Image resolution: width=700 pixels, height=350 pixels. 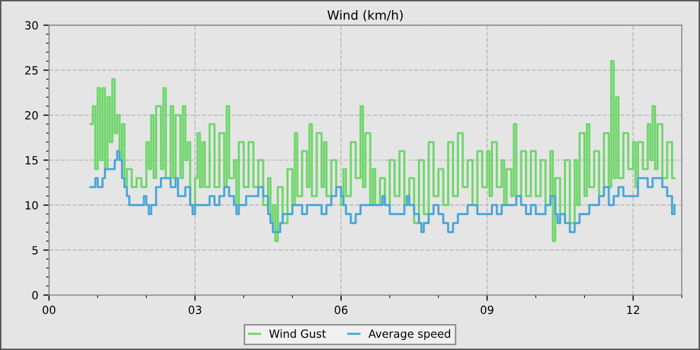 What do you see at coordinates (49, 310) in the screenshot?
I see `x-tick-label: 00` at bounding box center [49, 310].